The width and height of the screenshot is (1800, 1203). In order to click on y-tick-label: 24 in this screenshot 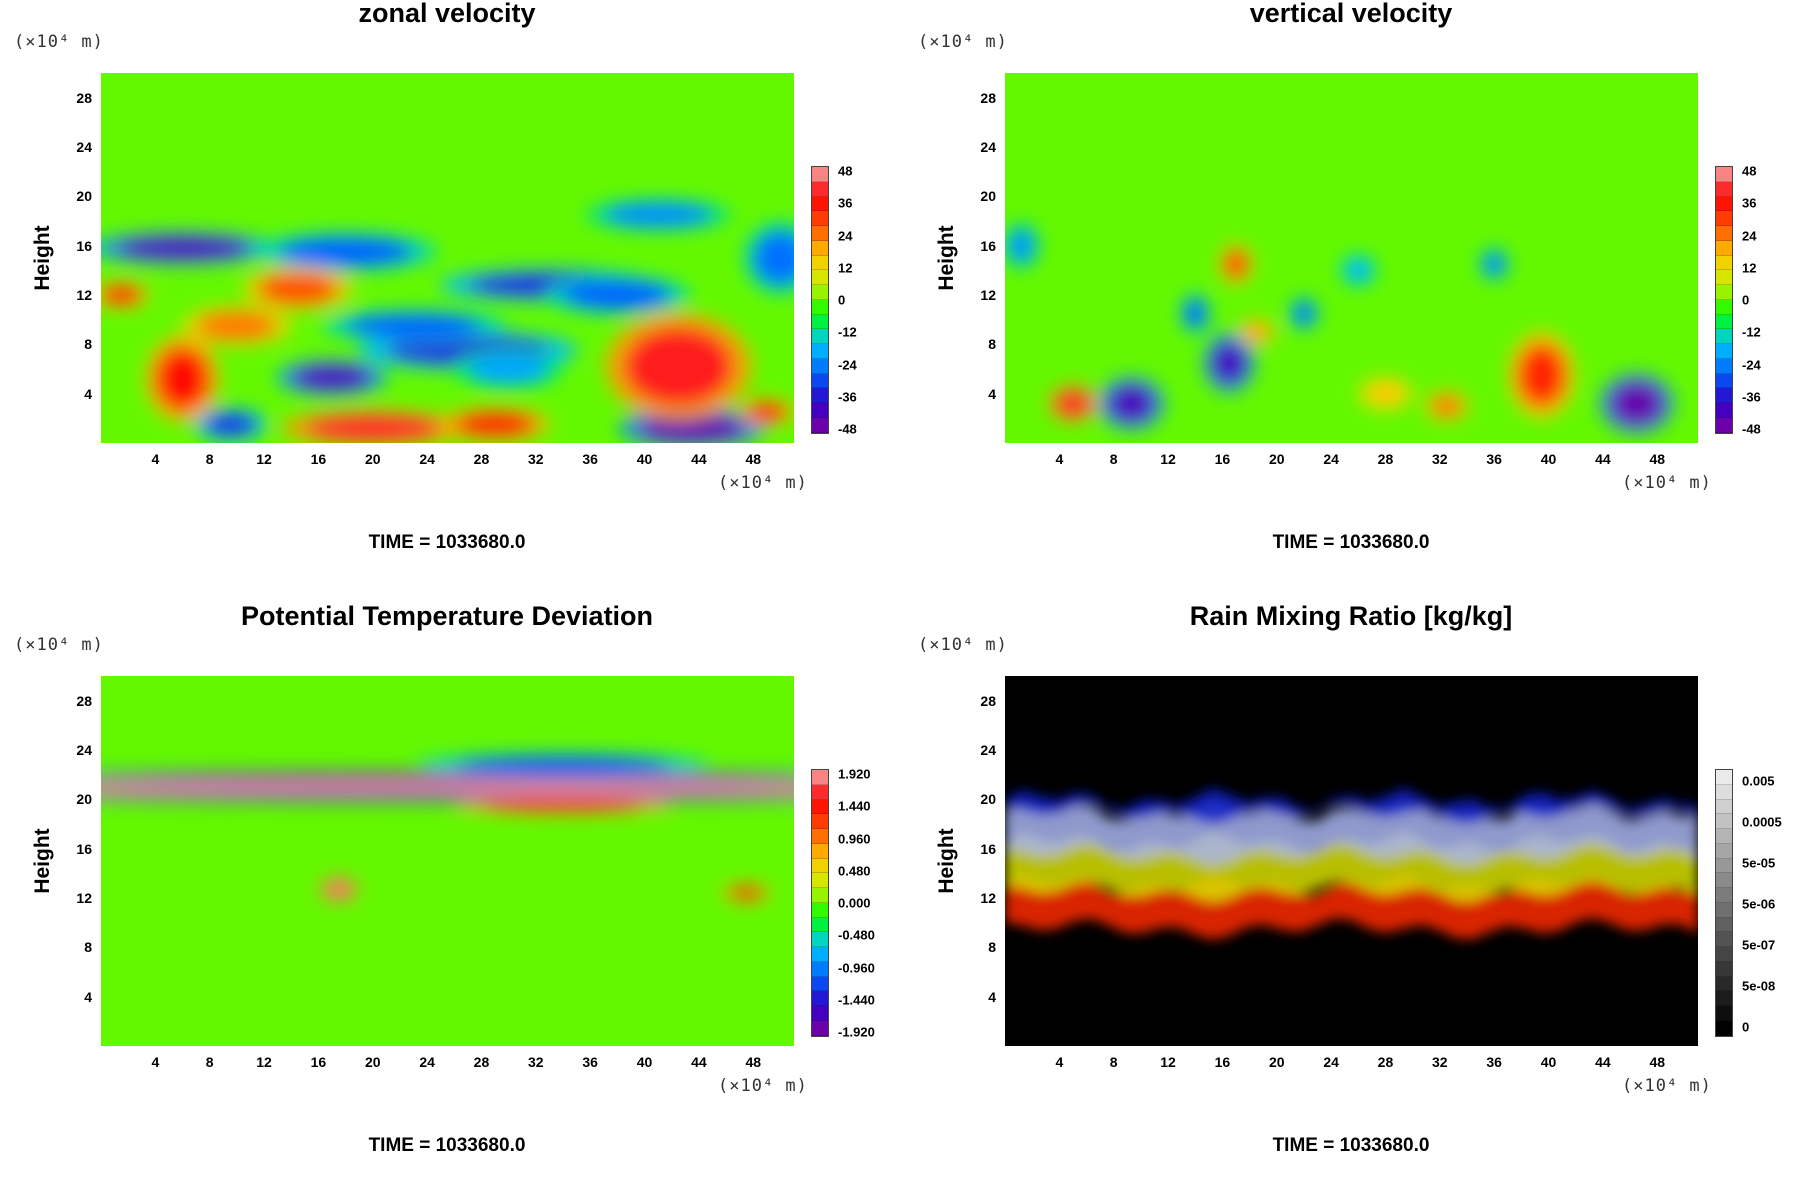, I will do `click(988, 147)`.